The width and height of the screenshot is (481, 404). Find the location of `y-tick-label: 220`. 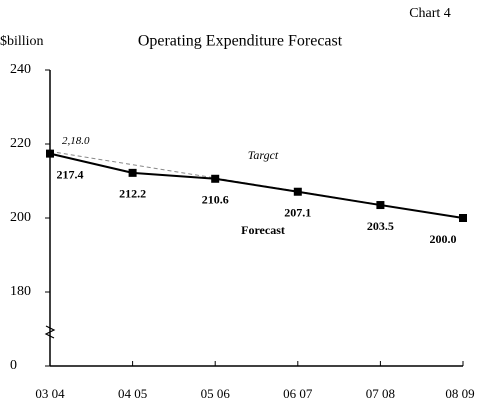

y-tick-label: 220 is located at coordinates (20, 143).